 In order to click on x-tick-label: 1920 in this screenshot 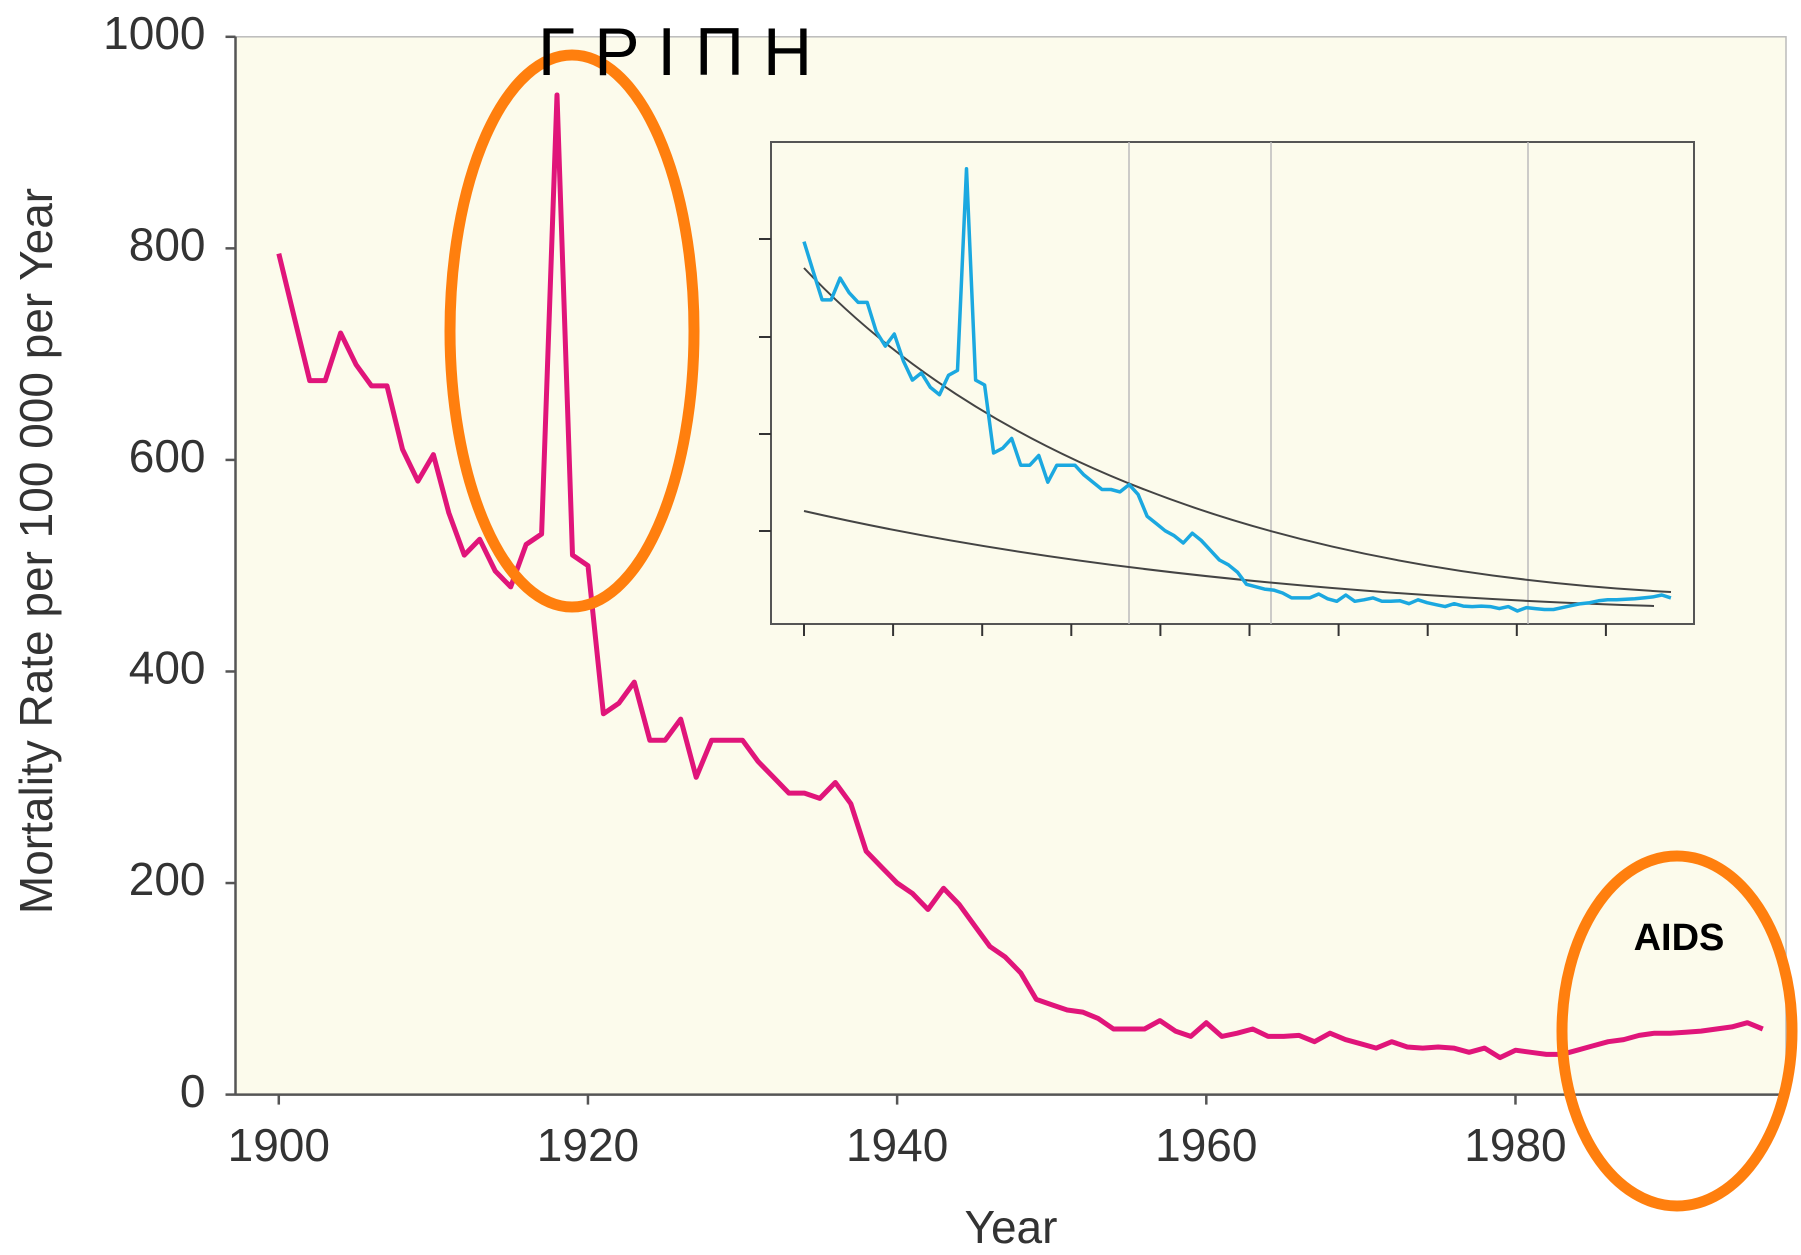, I will do `click(588, 1145)`.